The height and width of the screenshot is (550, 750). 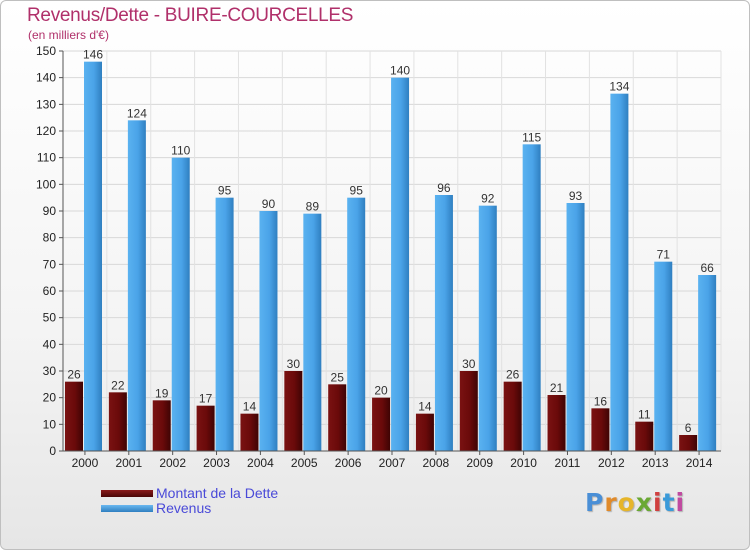 What do you see at coordinates (348, 463) in the screenshot?
I see `x-tick-label: 2006` at bounding box center [348, 463].